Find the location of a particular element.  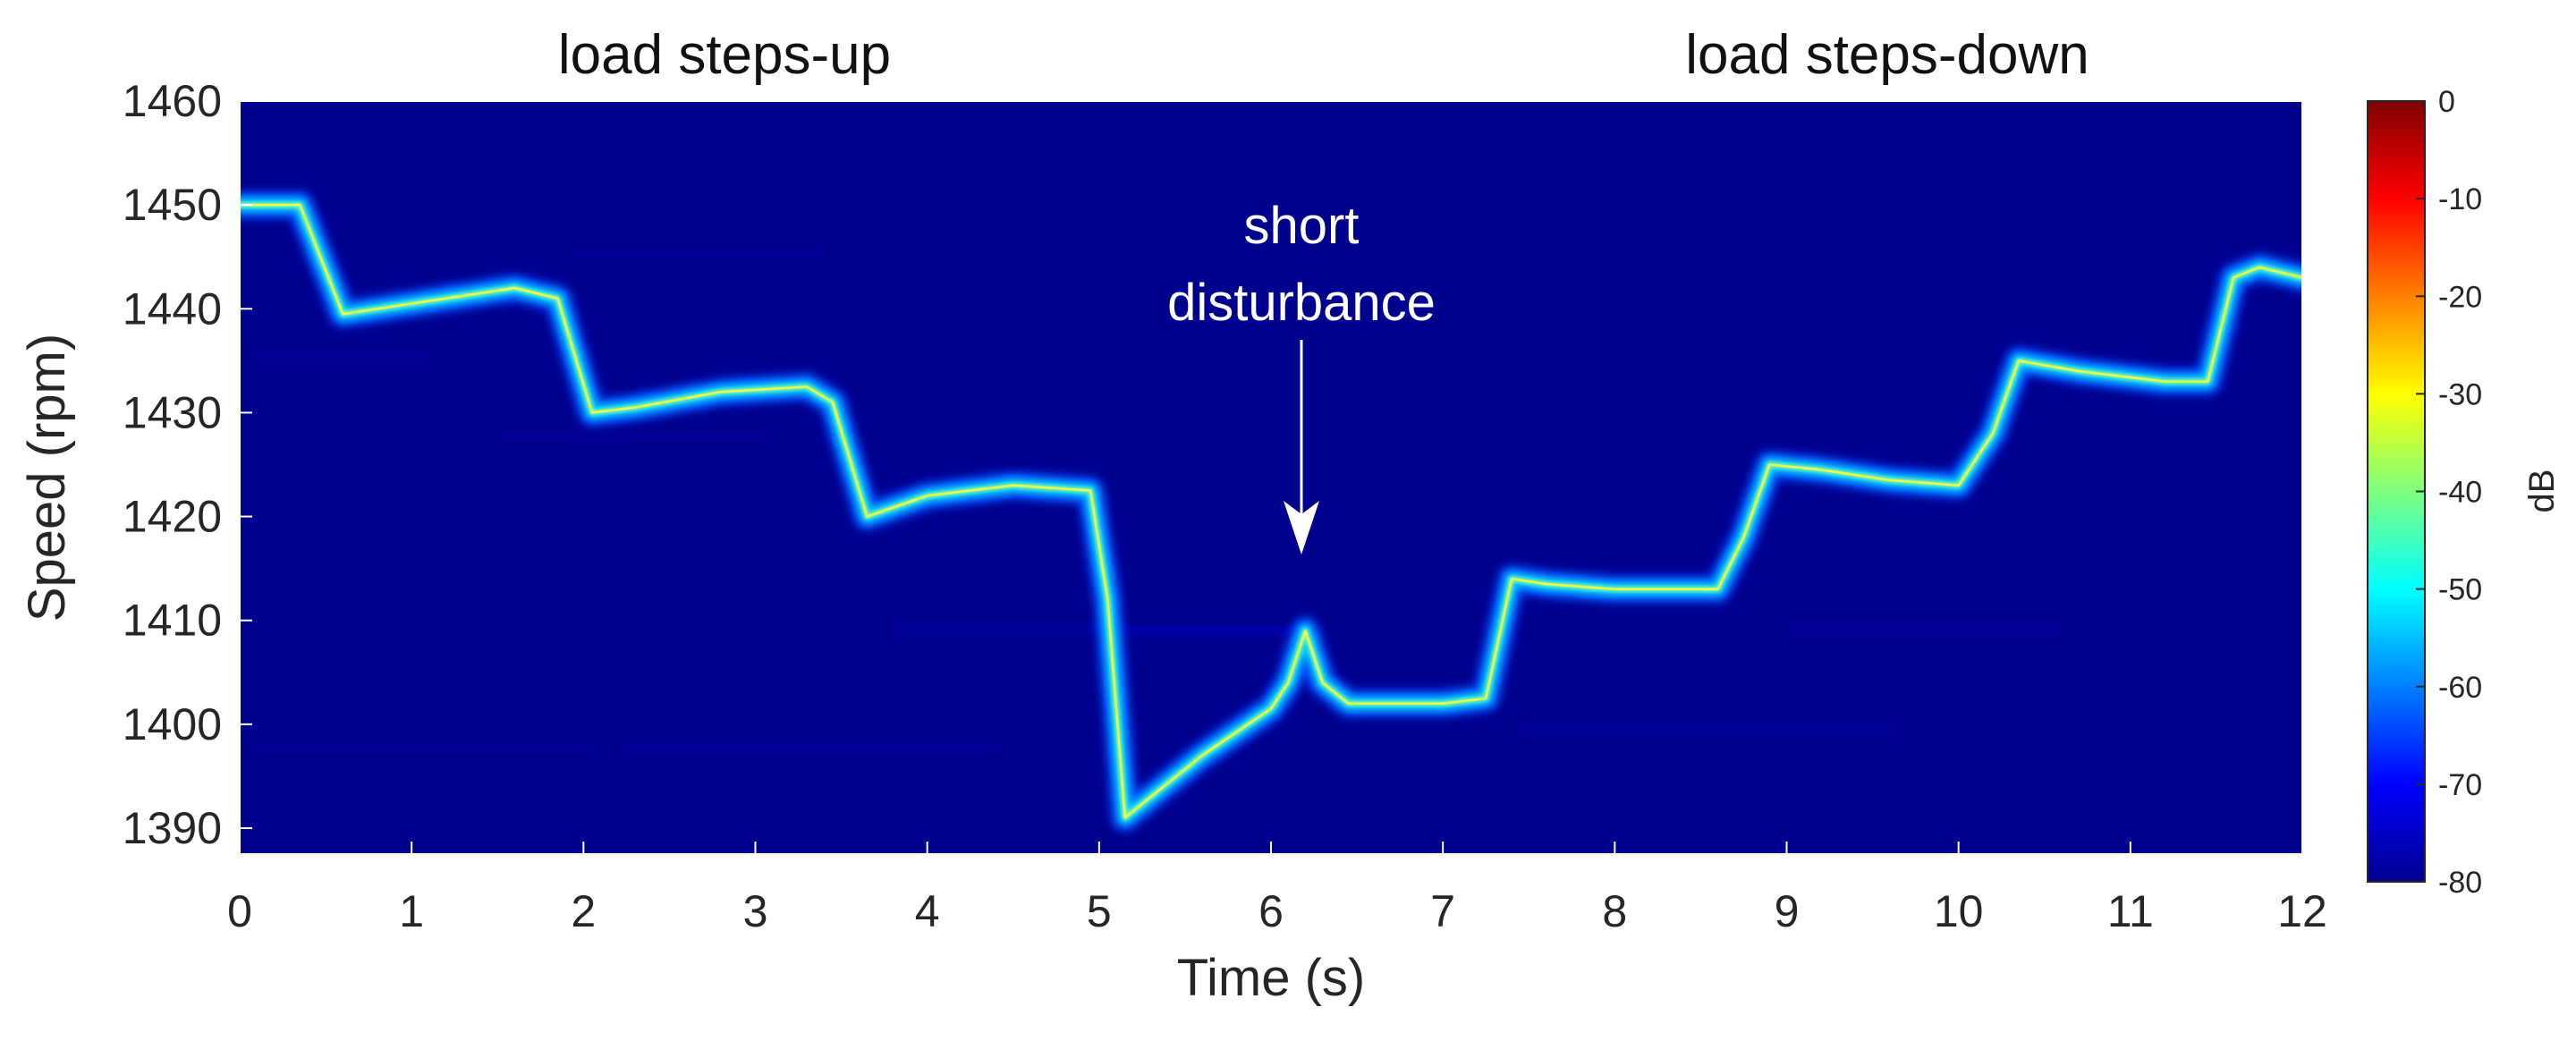

x-tick-label: 0 is located at coordinates (239, 911).